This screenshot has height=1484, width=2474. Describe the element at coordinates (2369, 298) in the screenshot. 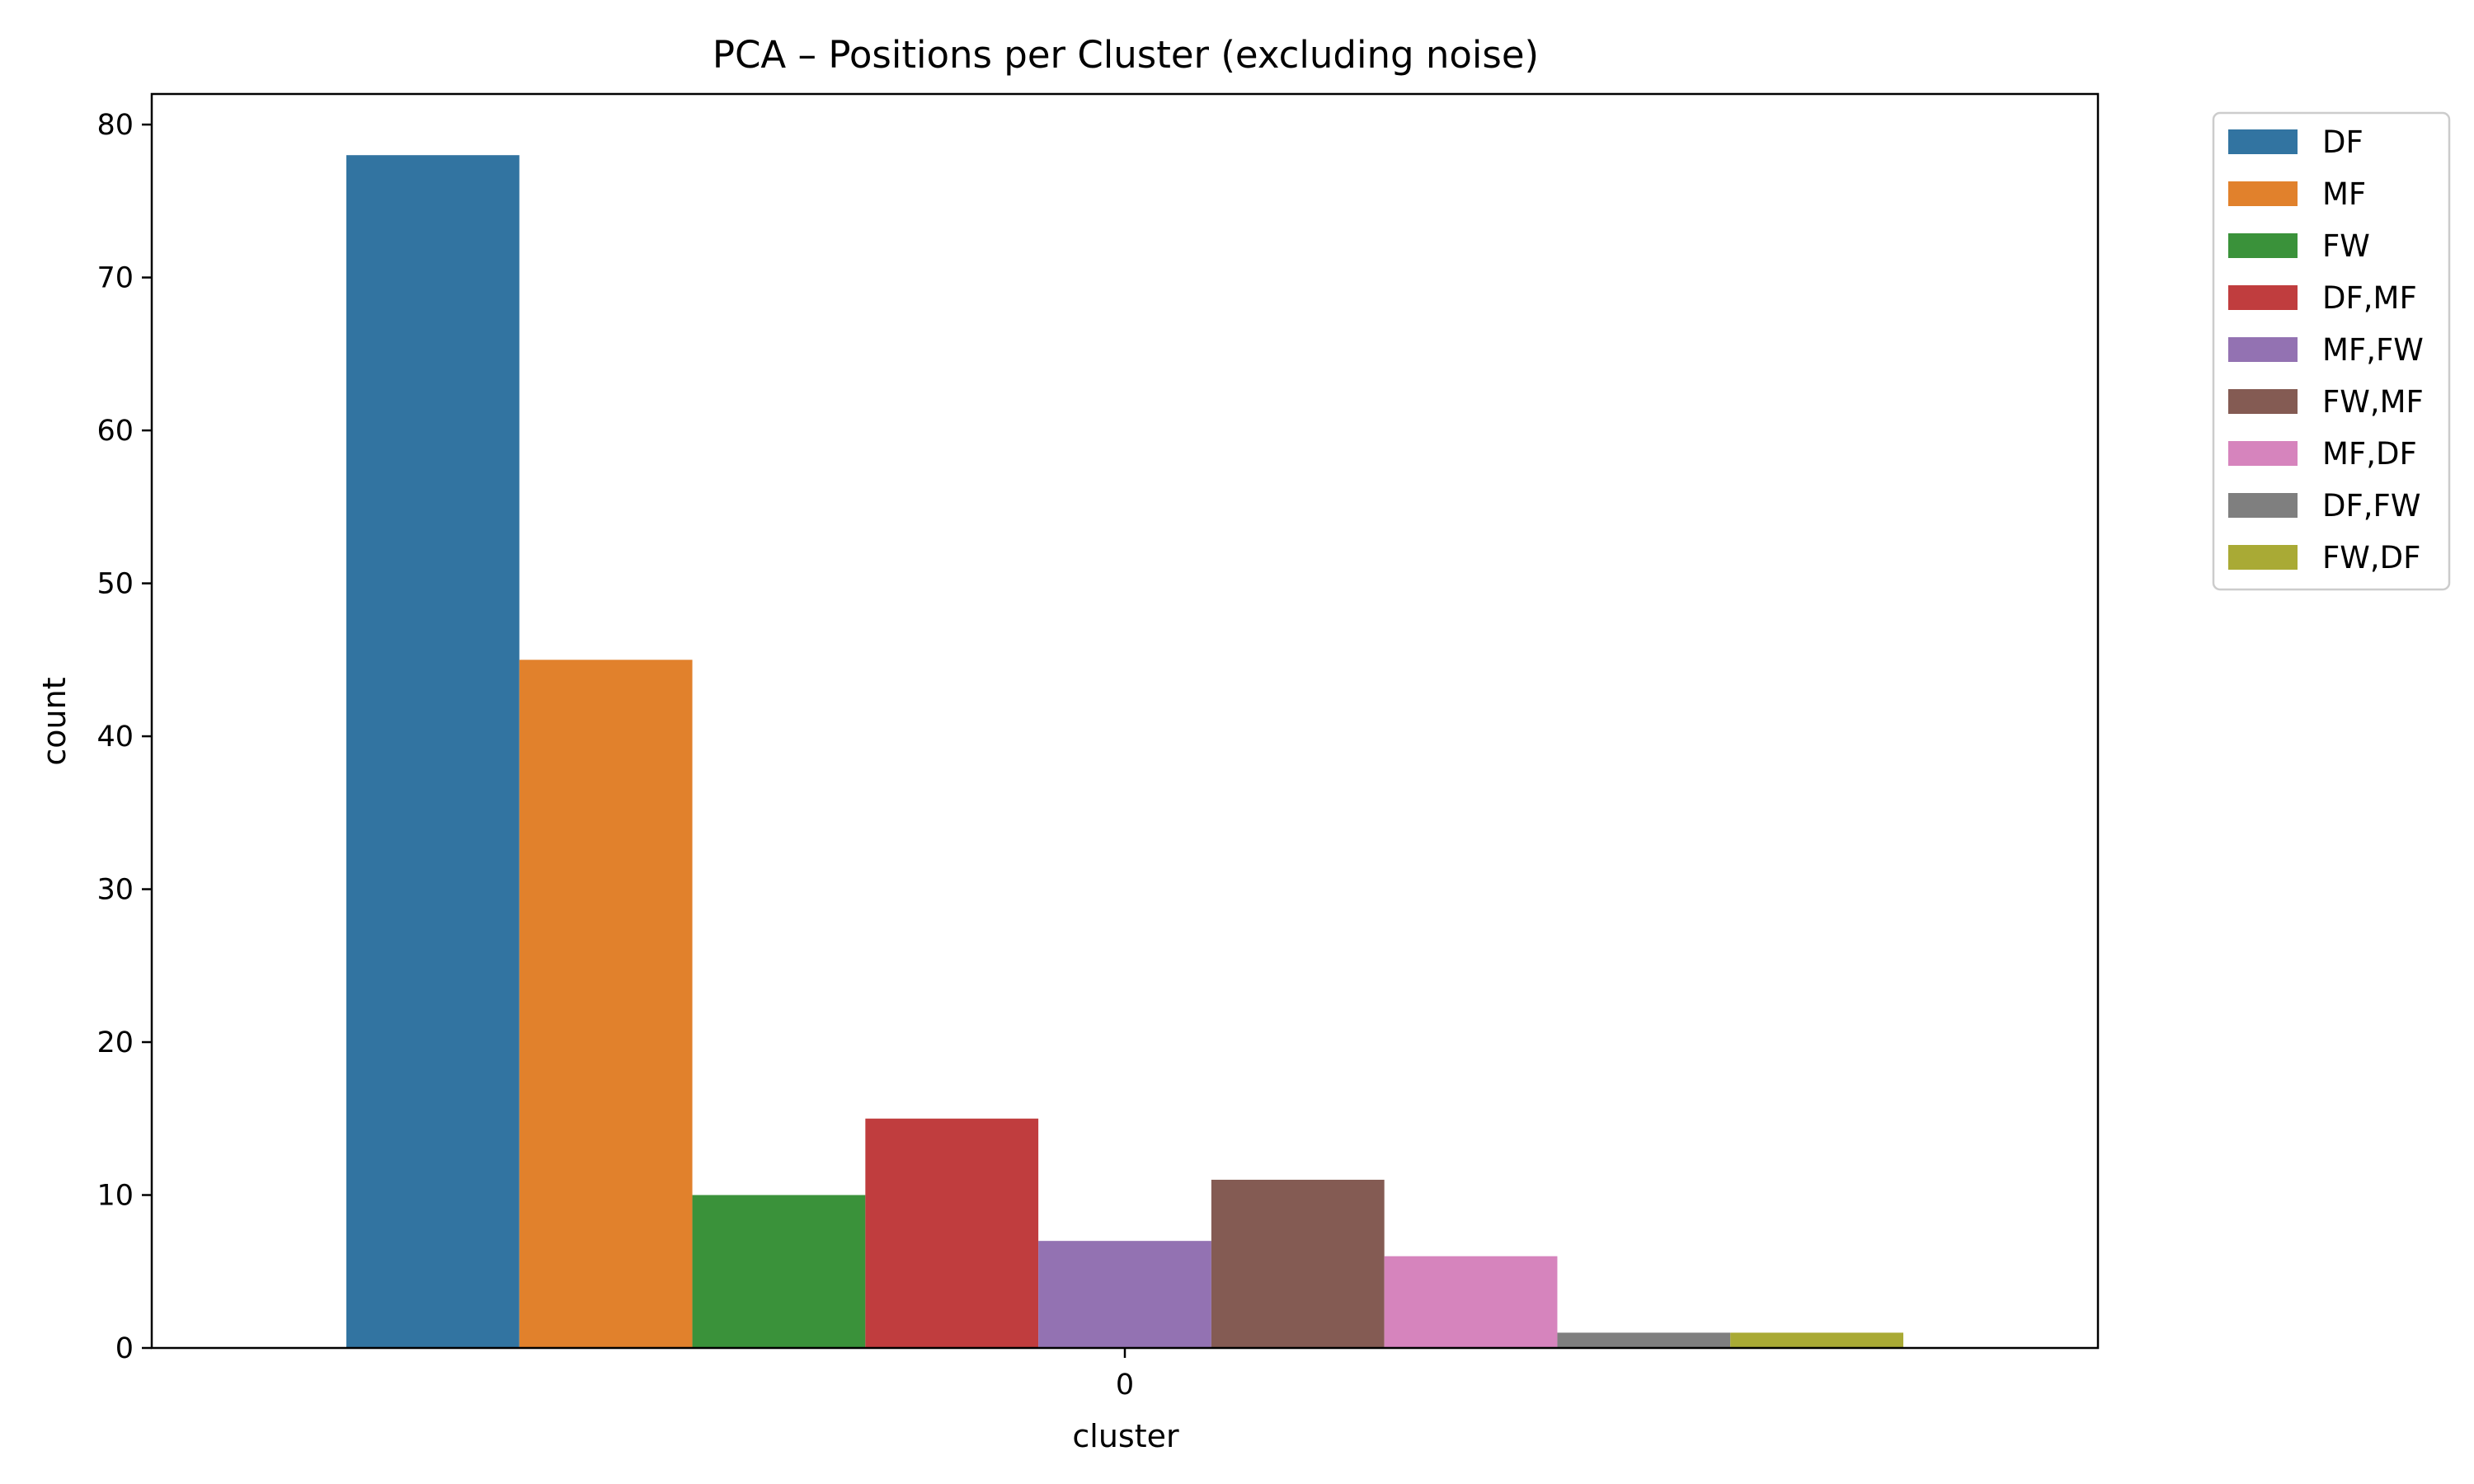

I see `legend-item-label: DF,MF` at that location.